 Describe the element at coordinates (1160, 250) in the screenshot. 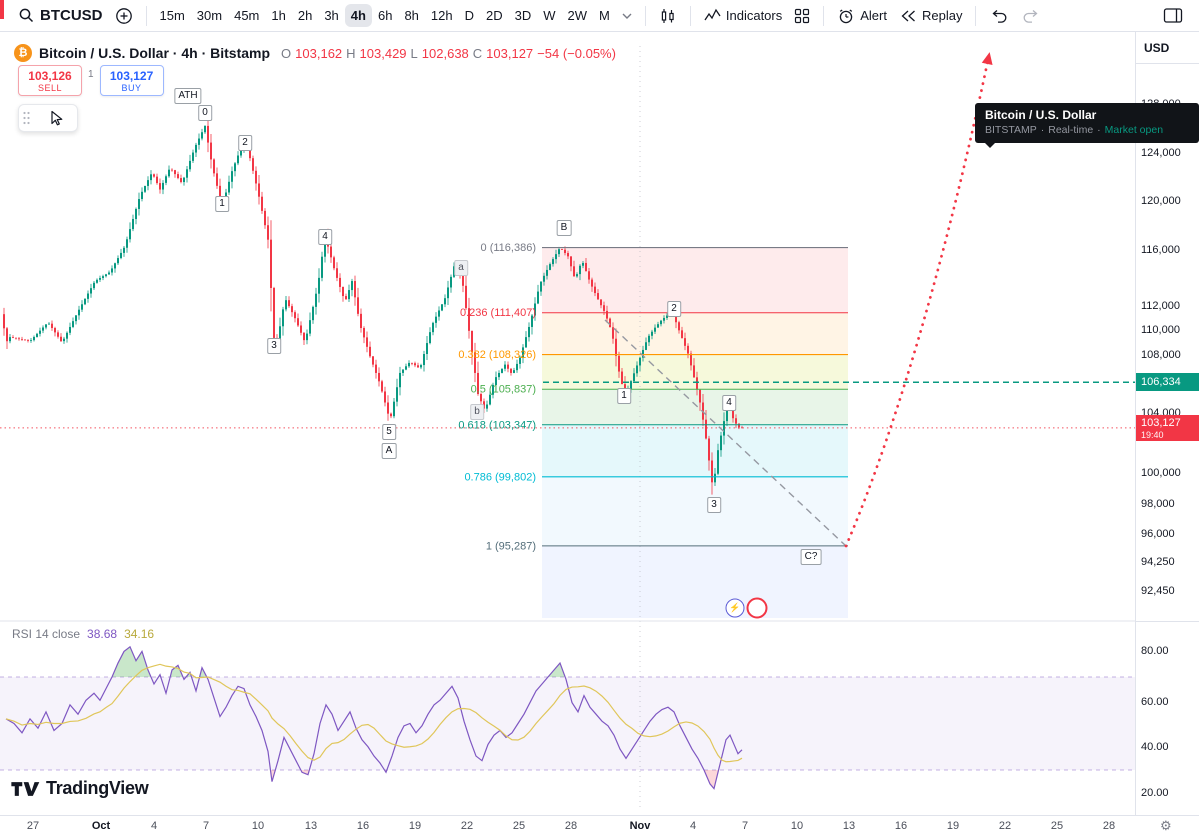

I see `price-tick: 116,000` at that location.